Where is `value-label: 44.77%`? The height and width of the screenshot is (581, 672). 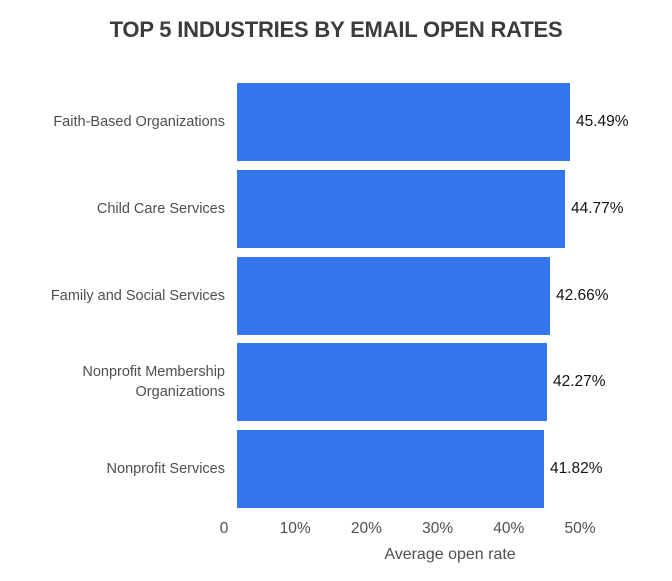
value-label: 44.77% is located at coordinates (597, 208).